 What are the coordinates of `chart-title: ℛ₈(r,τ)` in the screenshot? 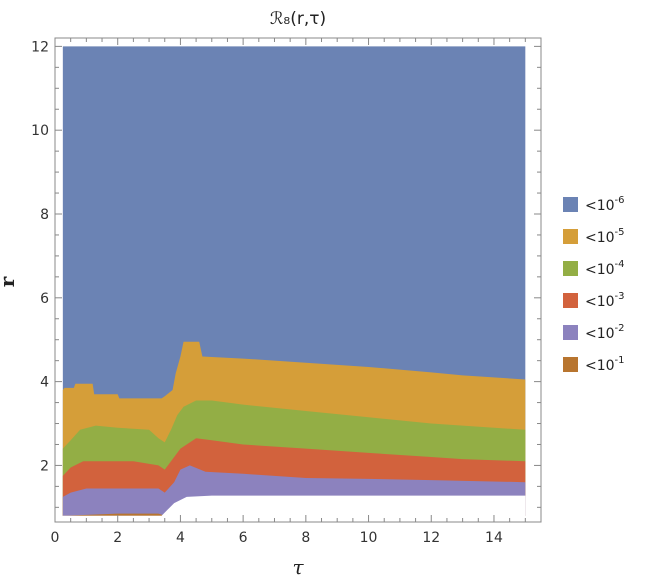 It's located at (298, 19).